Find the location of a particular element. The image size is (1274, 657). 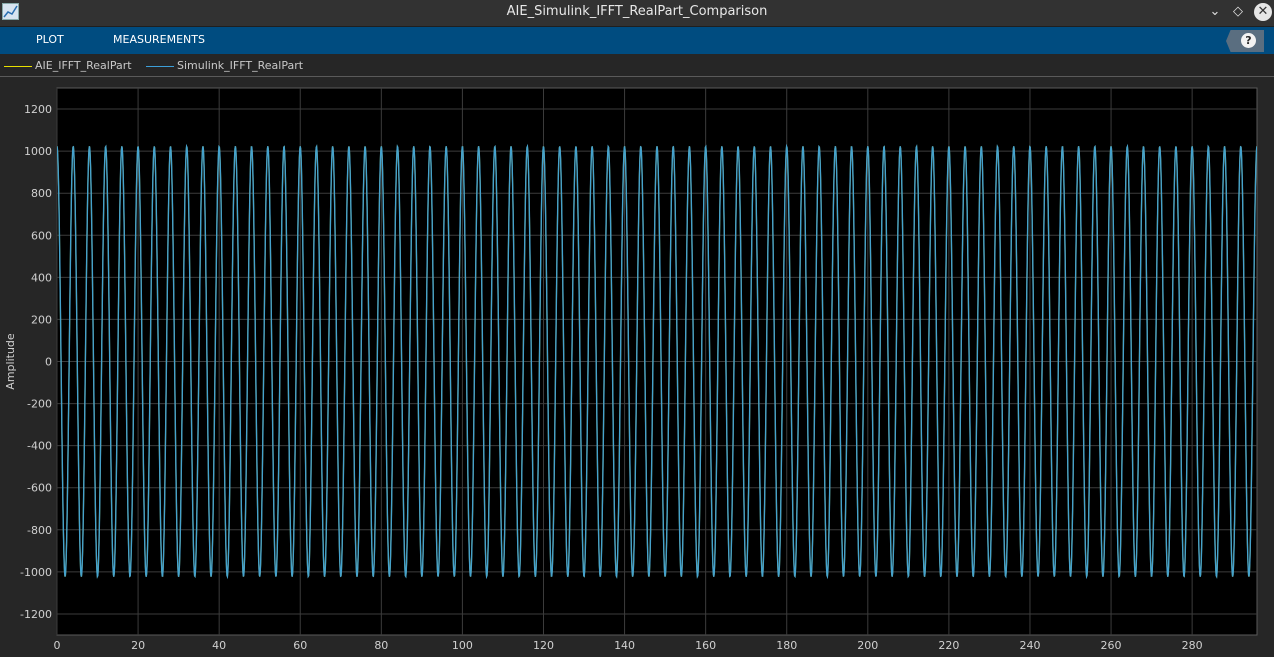

y-tick-label: 1000 is located at coordinates (38, 151).